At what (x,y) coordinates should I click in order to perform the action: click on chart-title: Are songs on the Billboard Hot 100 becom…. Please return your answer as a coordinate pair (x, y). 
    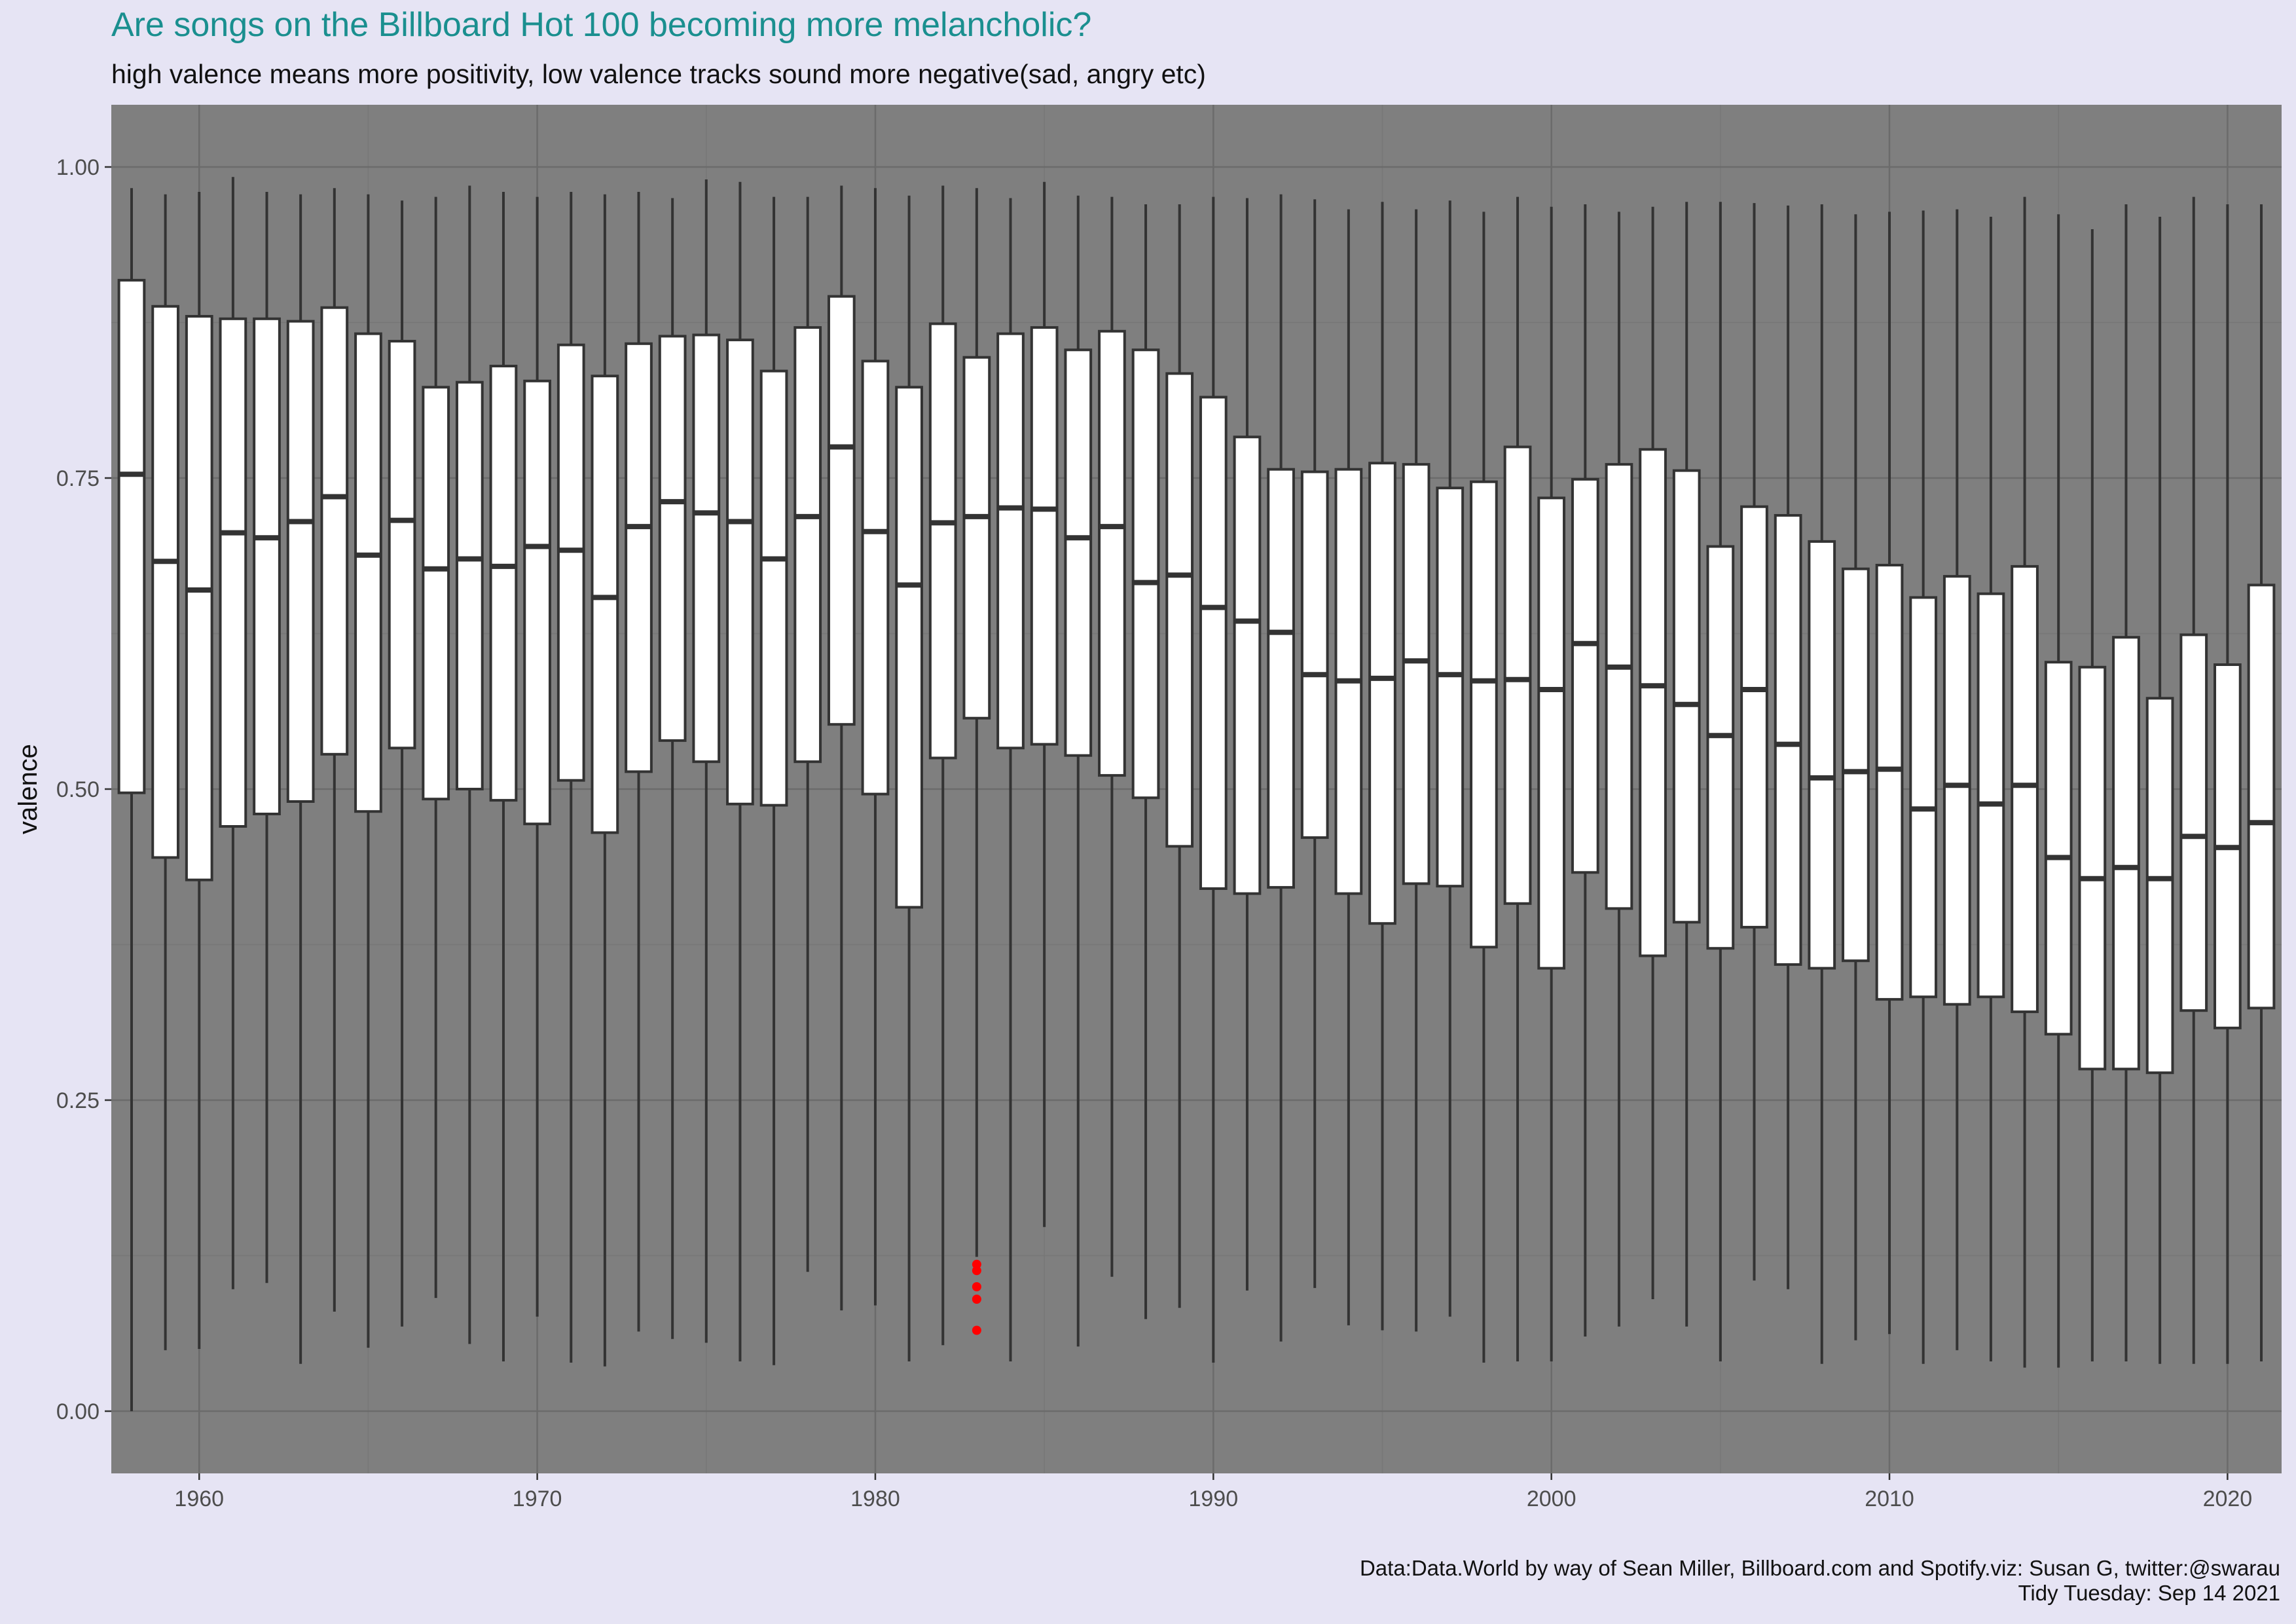
    Looking at the image, I should click on (601, 25).